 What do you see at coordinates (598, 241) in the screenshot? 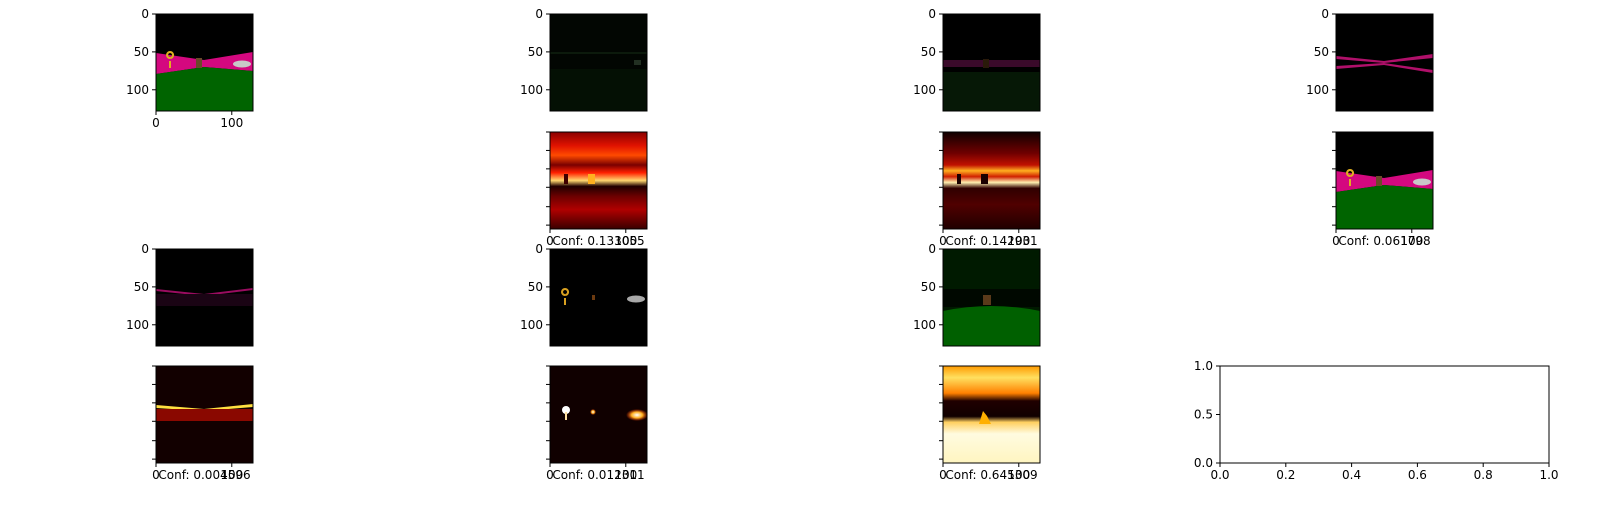
I see `confidence-caption: Conf: 0.133055` at bounding box center [598, 241].